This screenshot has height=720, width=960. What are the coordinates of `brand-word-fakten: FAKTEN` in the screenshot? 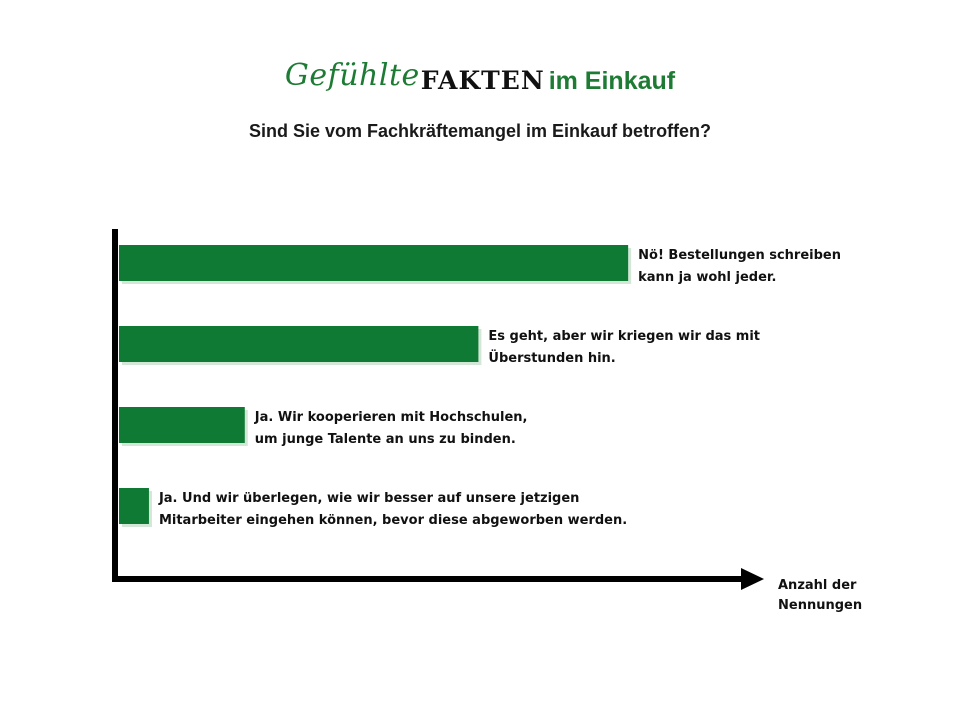 It's located at (482, 80).